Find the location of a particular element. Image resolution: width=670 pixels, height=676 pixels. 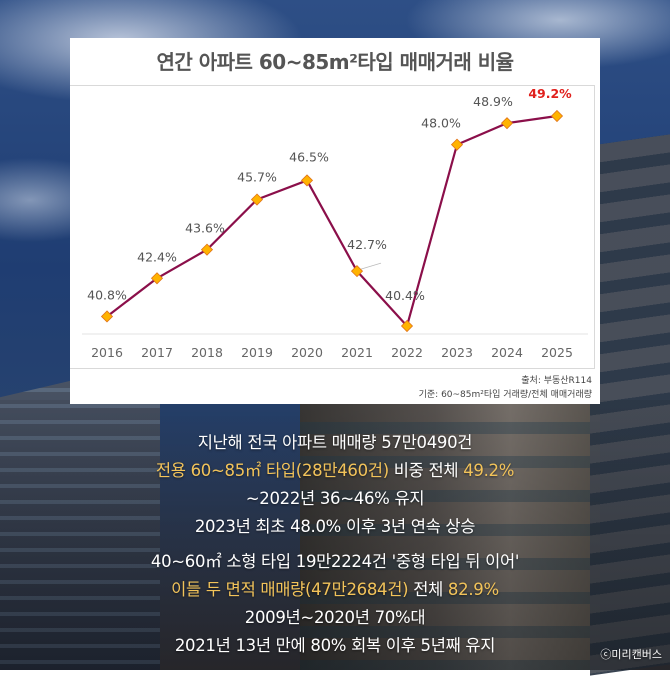

x-tick-label: 2016 is located at coordinates (107, 352).